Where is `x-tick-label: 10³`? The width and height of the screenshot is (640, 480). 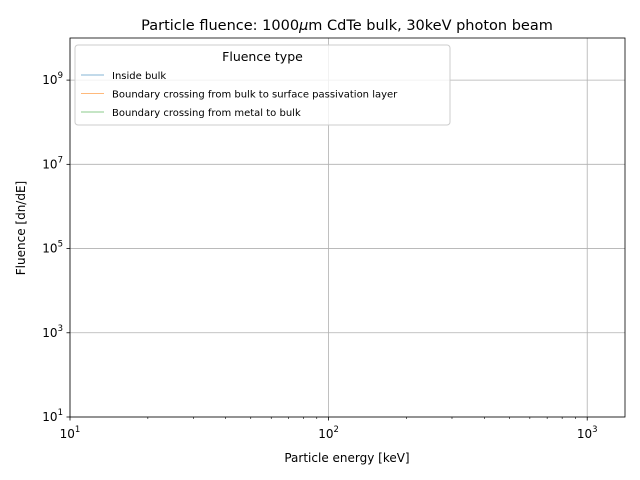
x-tick-label: 10³ is located at coordinates (587, 433).